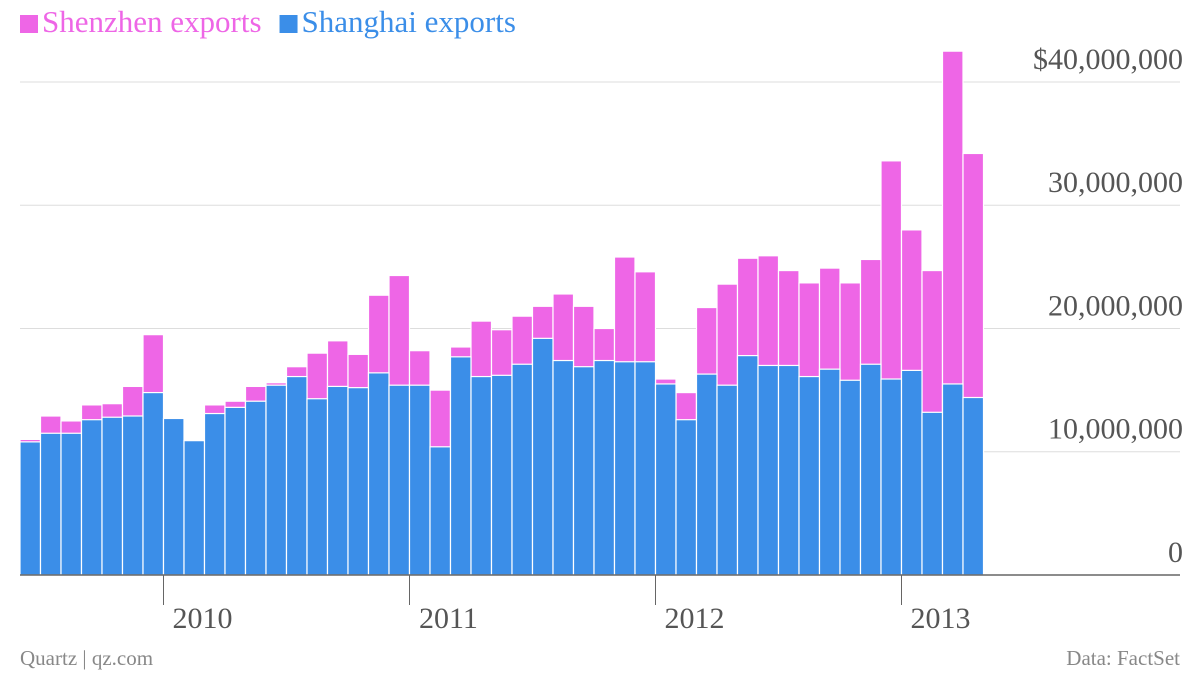 This screenshot has height=676, width=1200. Describe the element at coordinates (1115, 182) in the screenshot. I see `y-tick-label: 30,000,000` at that location.